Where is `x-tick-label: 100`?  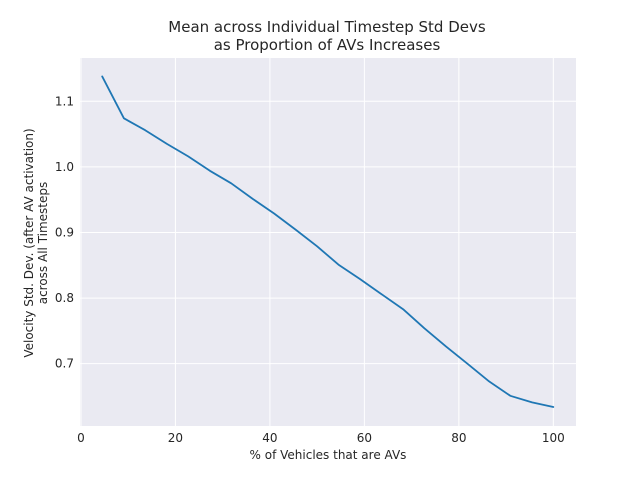
x-tick-label: 100 is located at coordinates (553, 438).